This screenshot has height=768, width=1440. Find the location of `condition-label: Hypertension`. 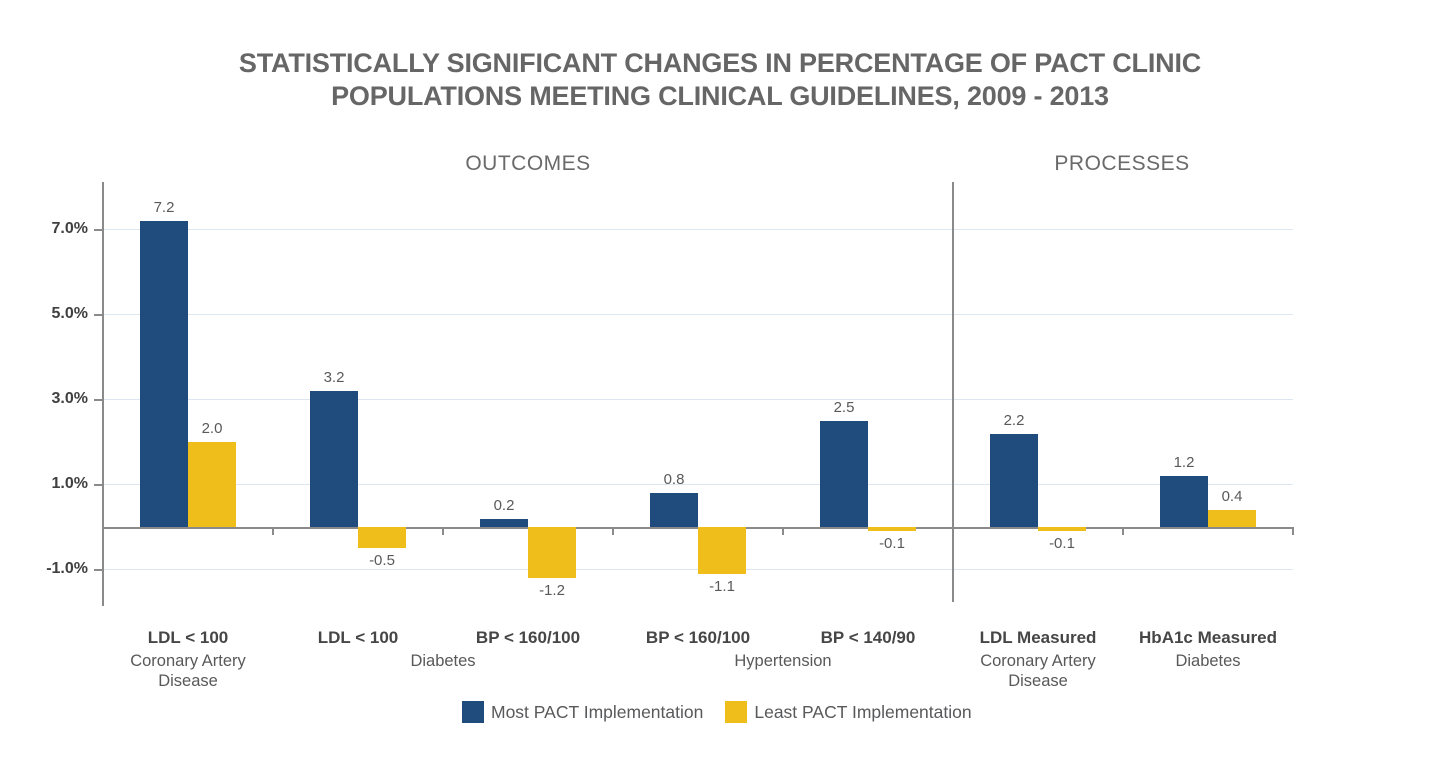

condition-label: Hypertension is located at coordinates (783, 661).